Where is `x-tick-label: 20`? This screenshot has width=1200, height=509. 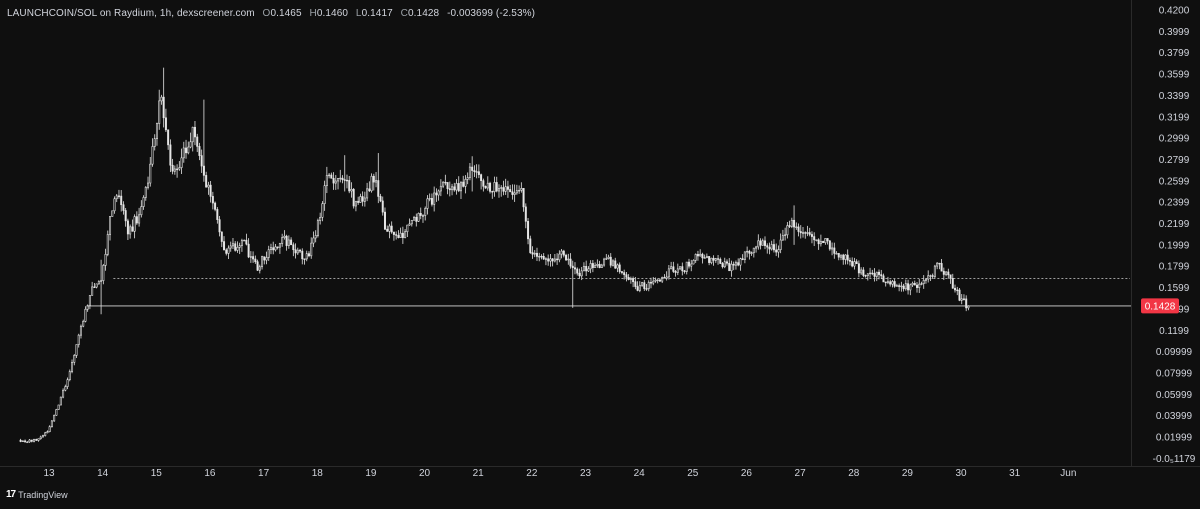
x-tick-label: 20 is located at coordinates (425, 473).